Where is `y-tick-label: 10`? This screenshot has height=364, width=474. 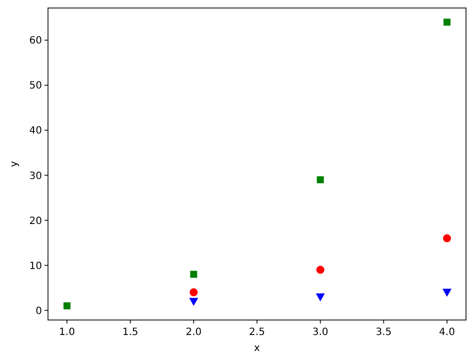 y-tick-label: 10 is located at coordinates (35, 266).